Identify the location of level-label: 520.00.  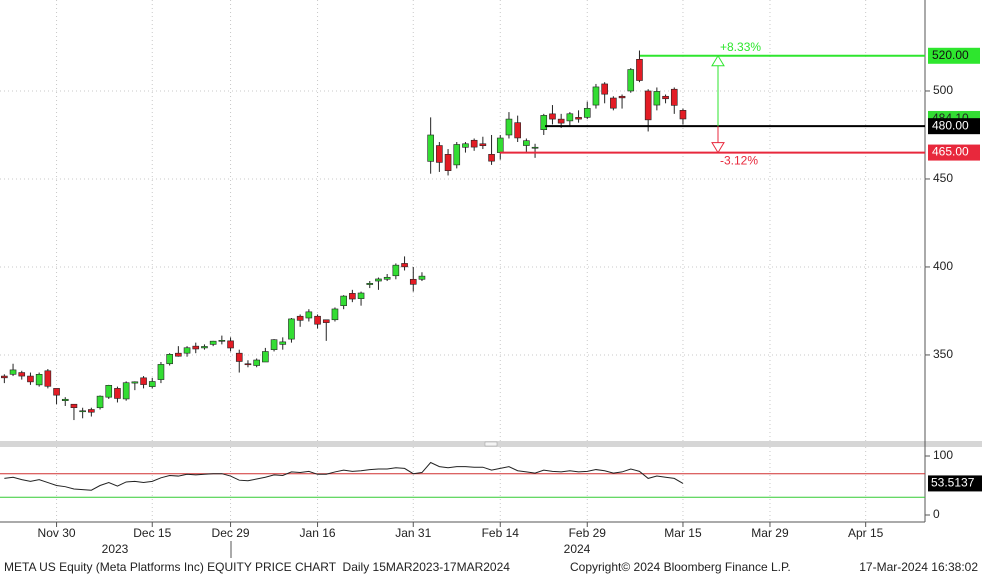
(950, 55).